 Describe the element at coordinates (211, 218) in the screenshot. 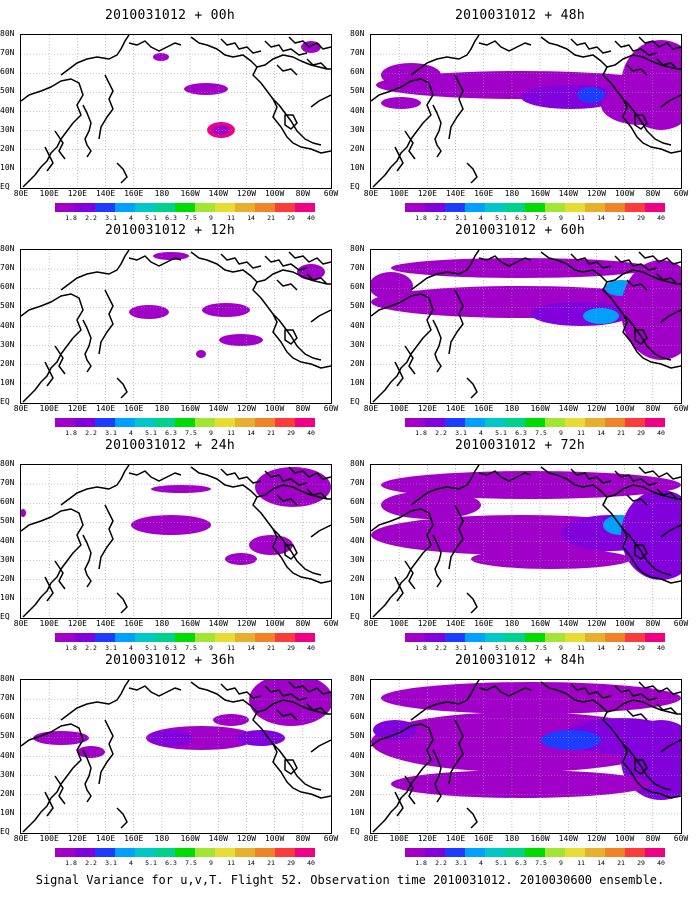

I see `colorbar-label: 9` at that location.